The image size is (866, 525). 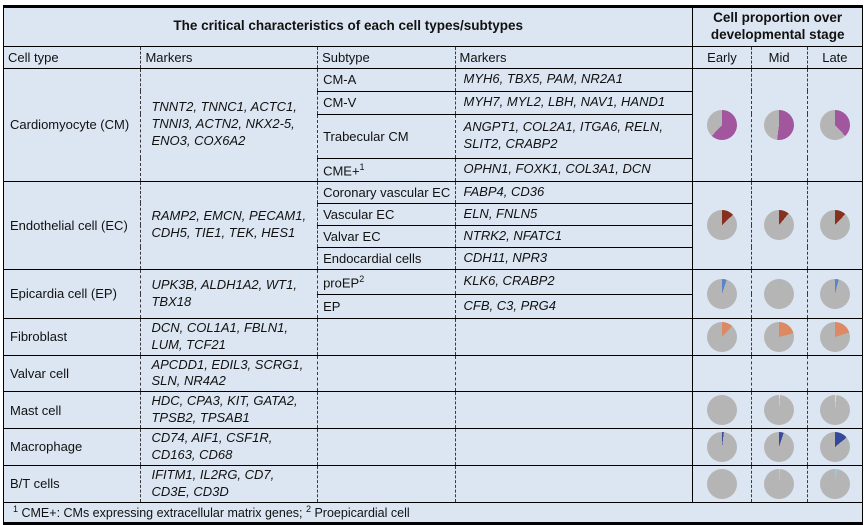 I want to click on markers-cell: IFITM1, IL2RG, CD7, CD3E, CD3D, so click(x=229, y=483).